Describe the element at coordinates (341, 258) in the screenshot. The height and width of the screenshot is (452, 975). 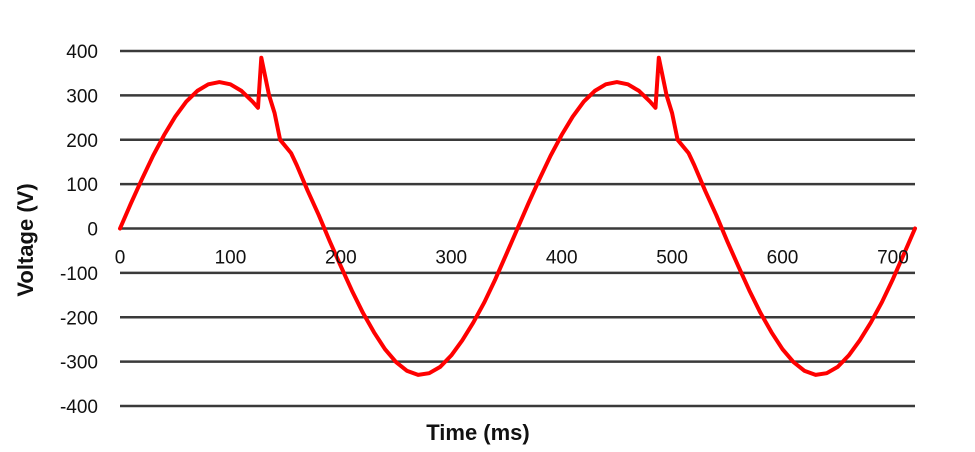
I see `x-tick-label: 200` at that location.